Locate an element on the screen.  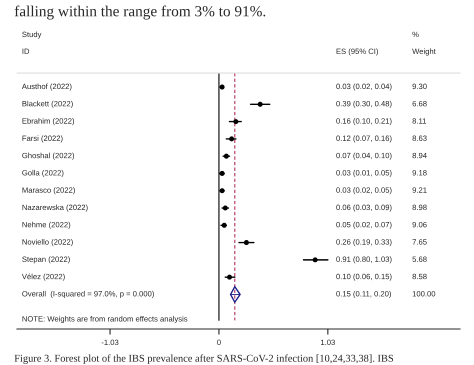
text: falling within the range from 3% to 91%. is located at coordinates (140, 12).